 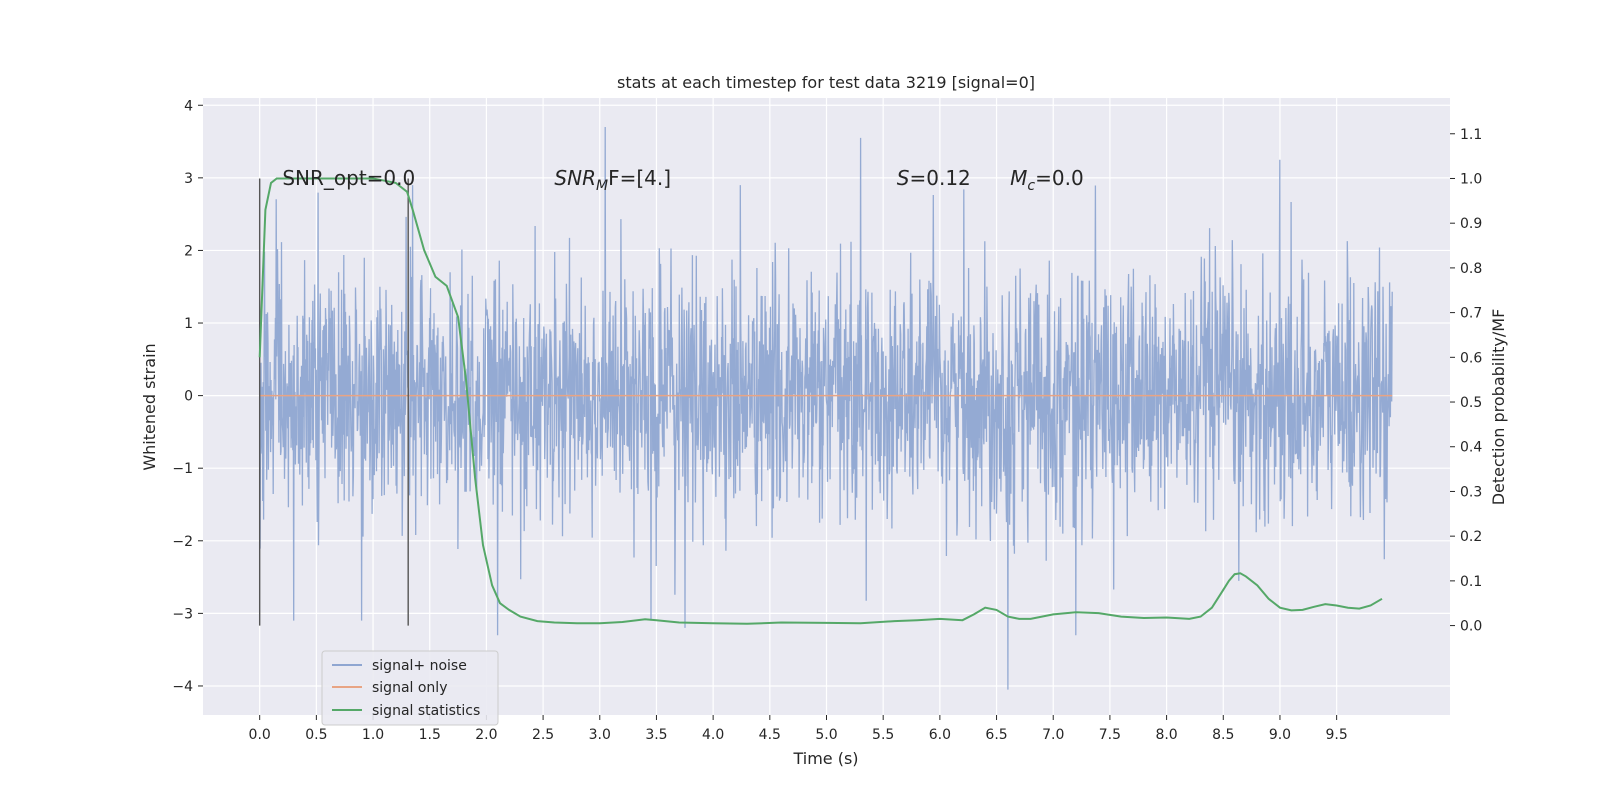 I want to click on x-tick-label: 8.5, so click(x=1223, y=735).